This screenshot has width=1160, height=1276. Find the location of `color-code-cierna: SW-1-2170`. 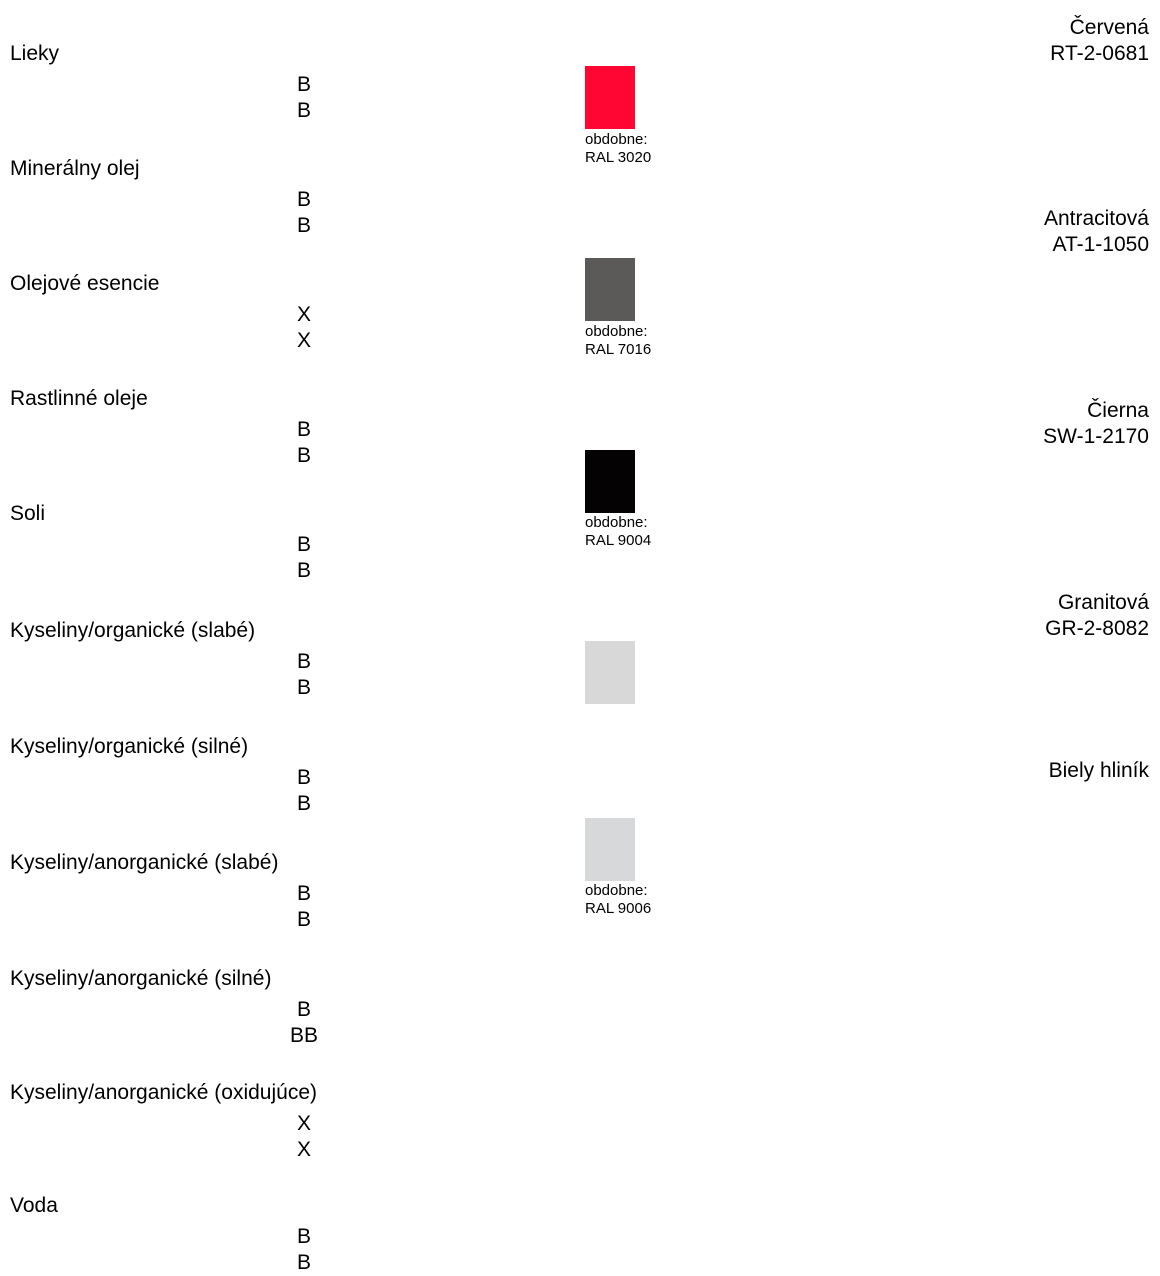

color-code-cierna: SW-1-2170 is located at coordinates (1096, 436).